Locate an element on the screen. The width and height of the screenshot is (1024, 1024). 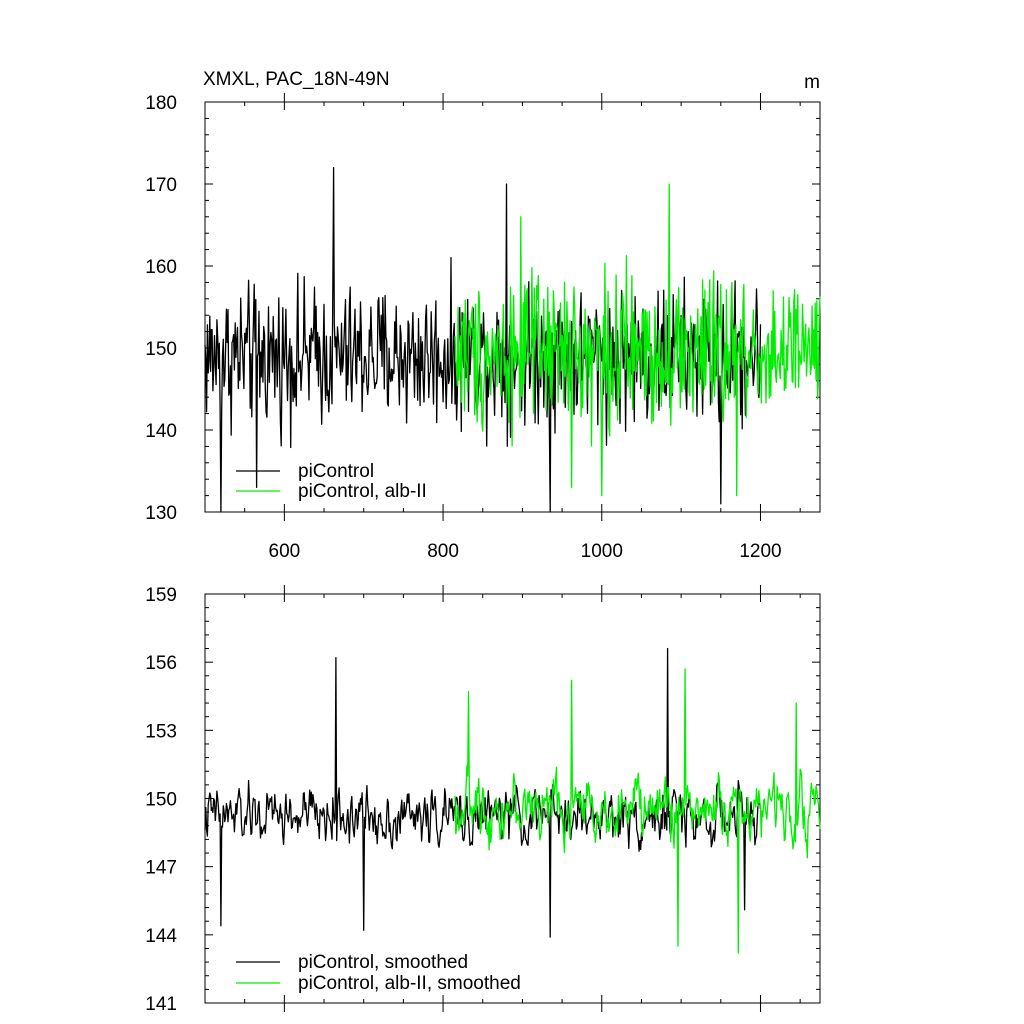
y-tick-label: 160 is located at coordinates (161, 267).